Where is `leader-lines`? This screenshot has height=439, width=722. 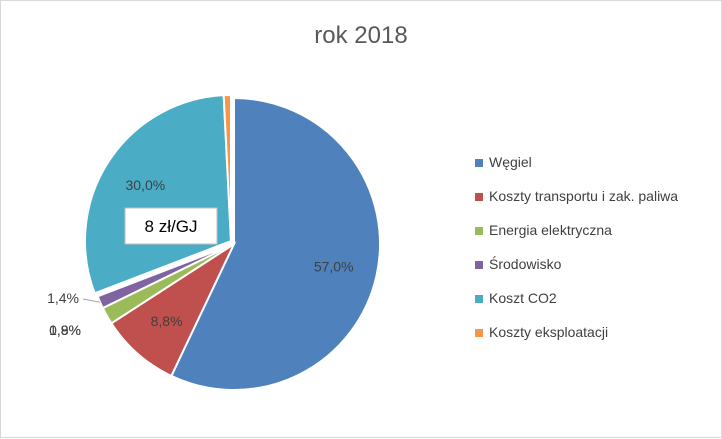
leader-lines is located at coordinates (91, 300).